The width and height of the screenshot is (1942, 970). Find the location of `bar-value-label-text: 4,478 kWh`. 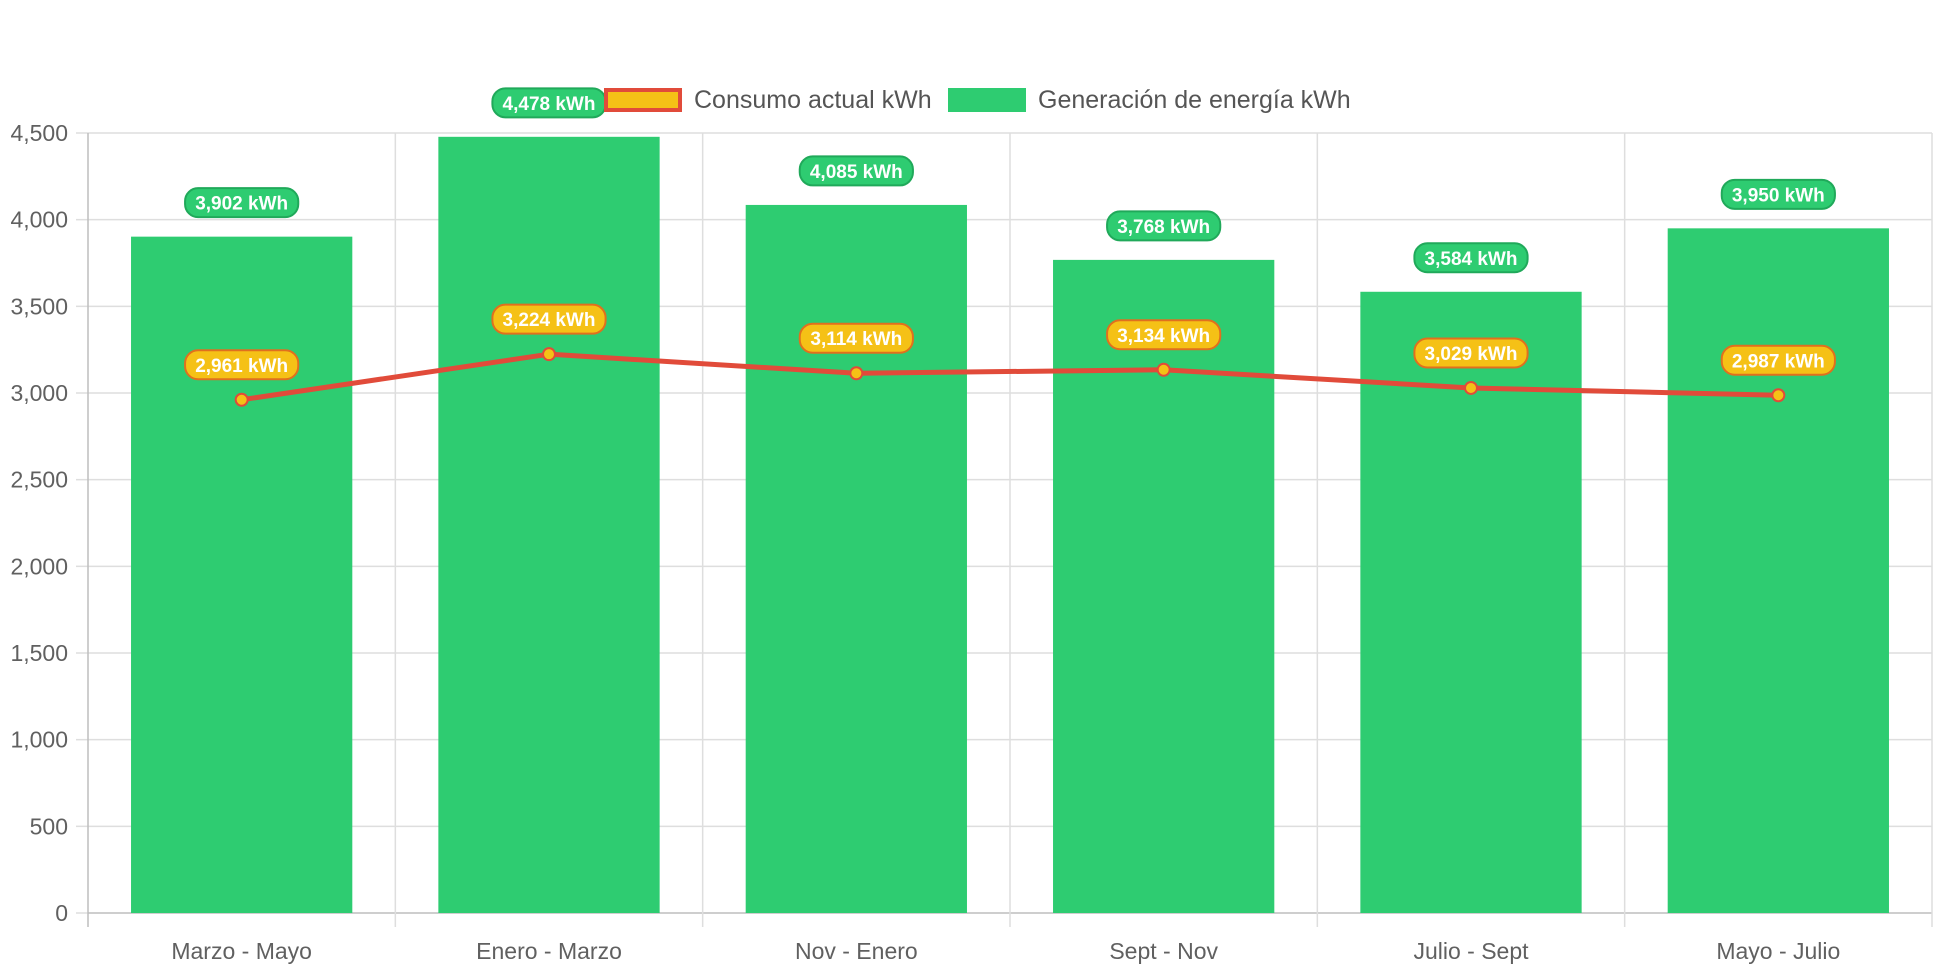

bar-value-label-text: 4,478 kWh is located at coordinates (549, 104).